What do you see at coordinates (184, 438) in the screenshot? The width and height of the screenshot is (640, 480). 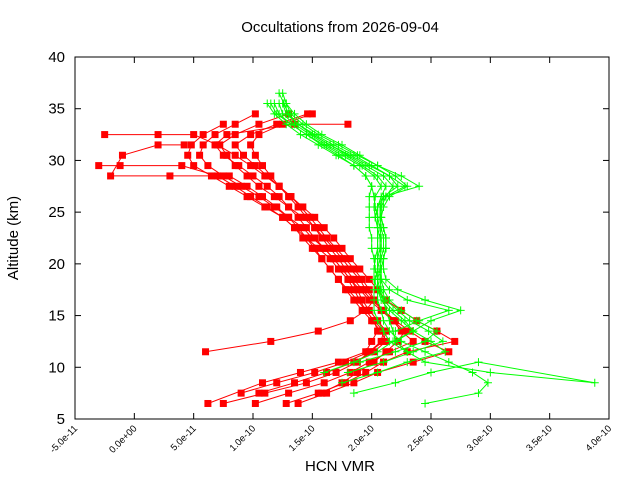 I see `x-tick-label: 5.0e-11` at bounding box center [184, 438].